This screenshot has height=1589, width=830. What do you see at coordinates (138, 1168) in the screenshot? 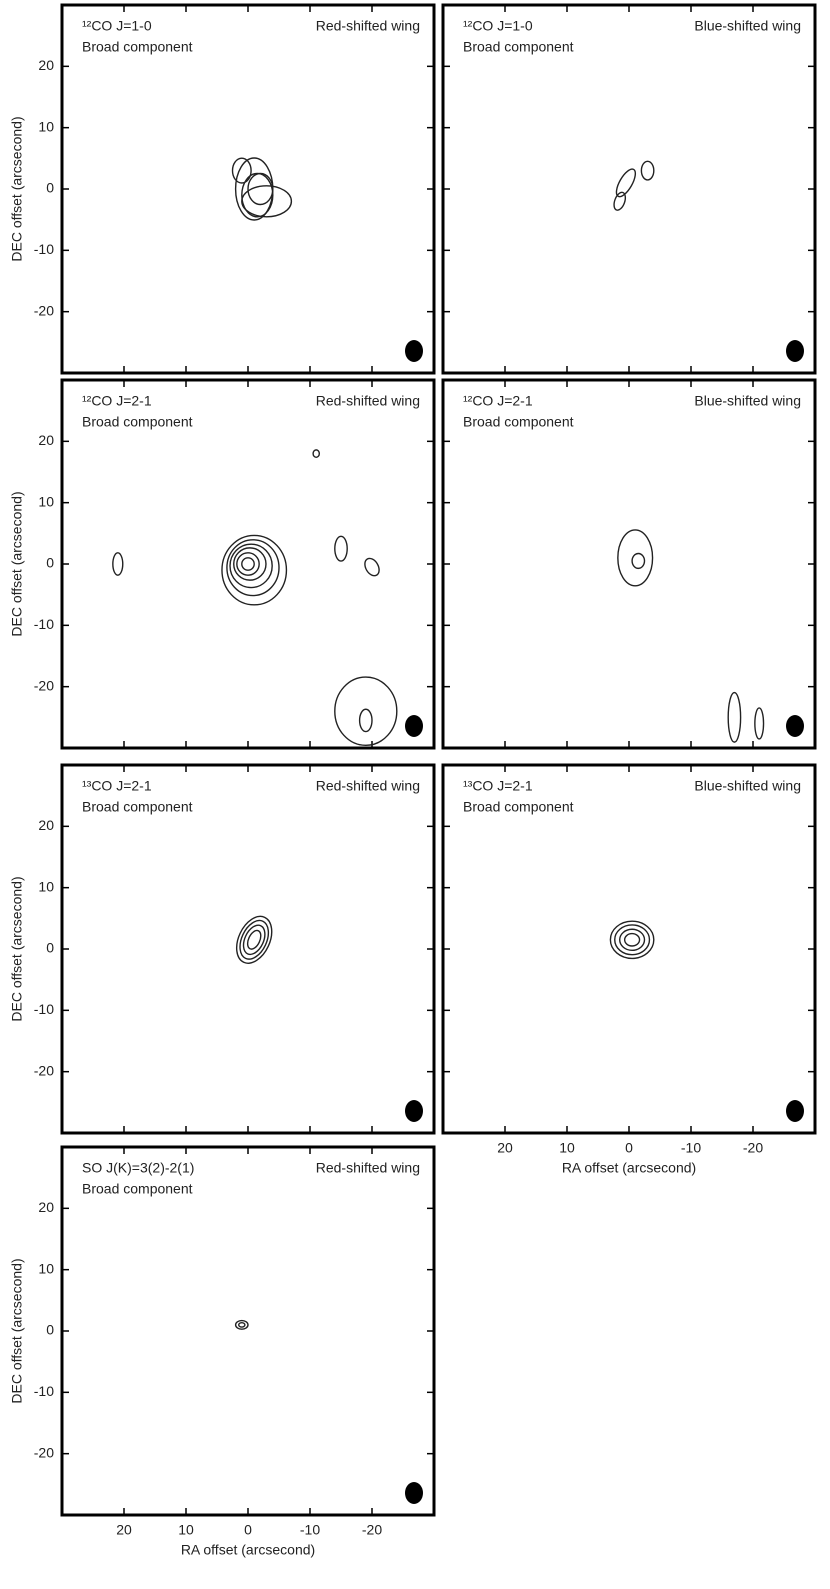
I see `line-label: SO J(K)=3(2)-2(1)` at bounding box center [138, 1168].